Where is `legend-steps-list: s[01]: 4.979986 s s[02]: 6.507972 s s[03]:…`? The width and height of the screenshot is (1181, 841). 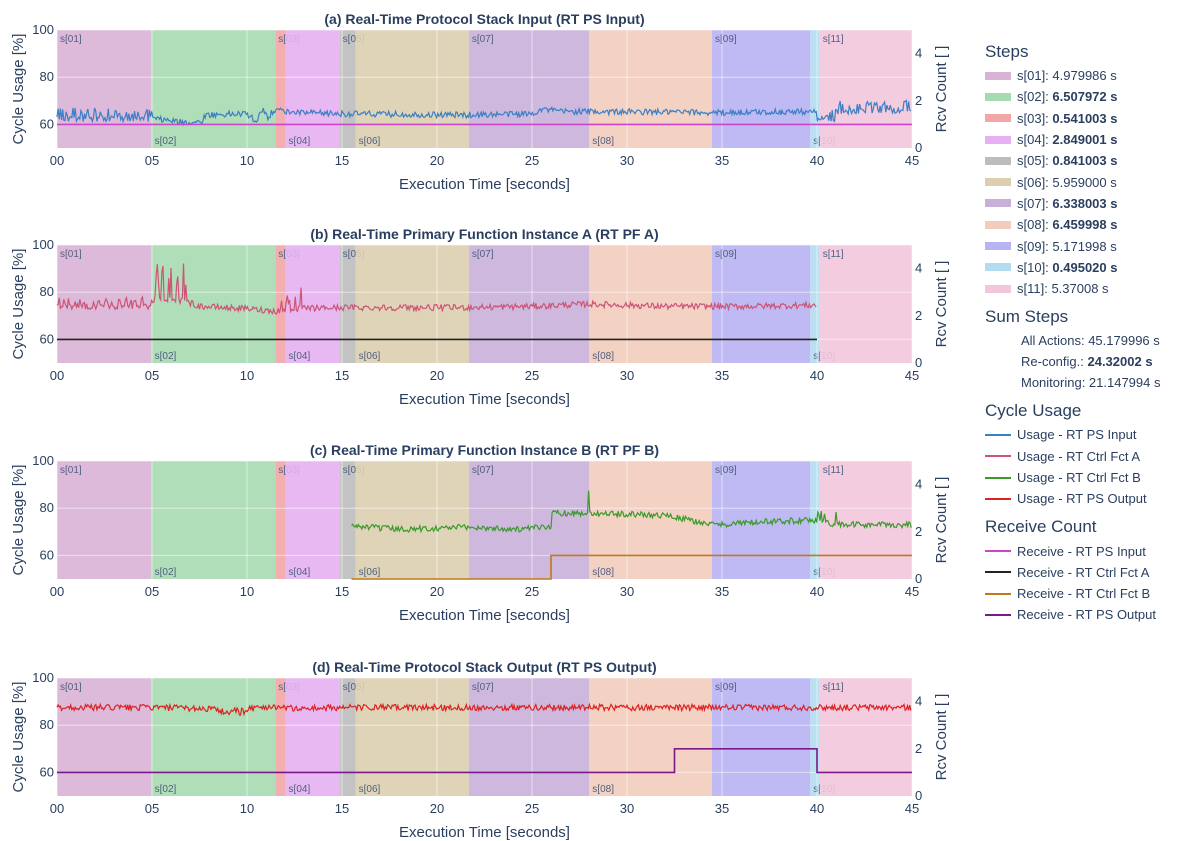 legend-steps-list: s[01]: 4.979986 s s[02]: 6.507972 s s[03]:… is located at coordinates (1080, 182).